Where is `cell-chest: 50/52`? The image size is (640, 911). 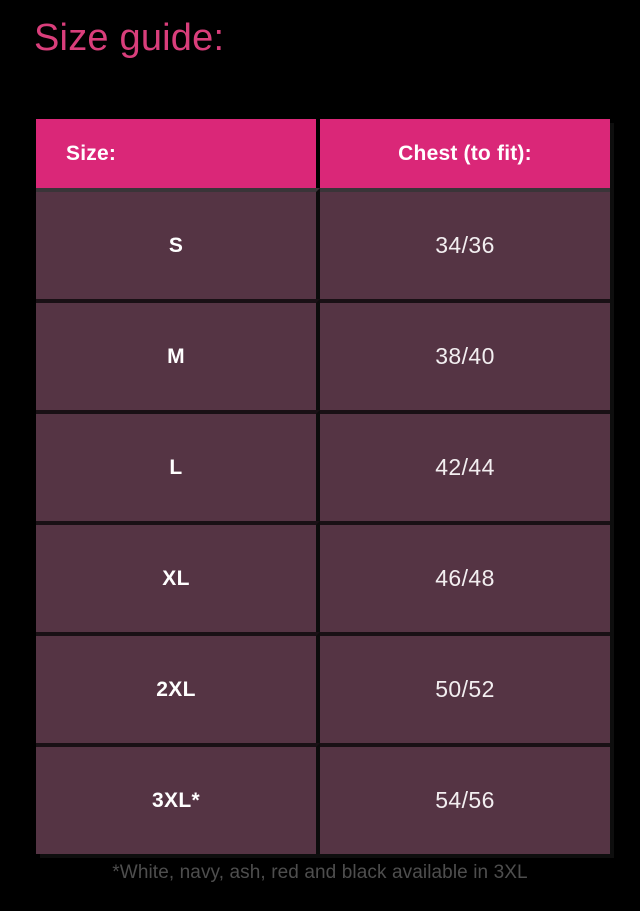
cell-chest: 50/52 is located at coordinates (465, 687).